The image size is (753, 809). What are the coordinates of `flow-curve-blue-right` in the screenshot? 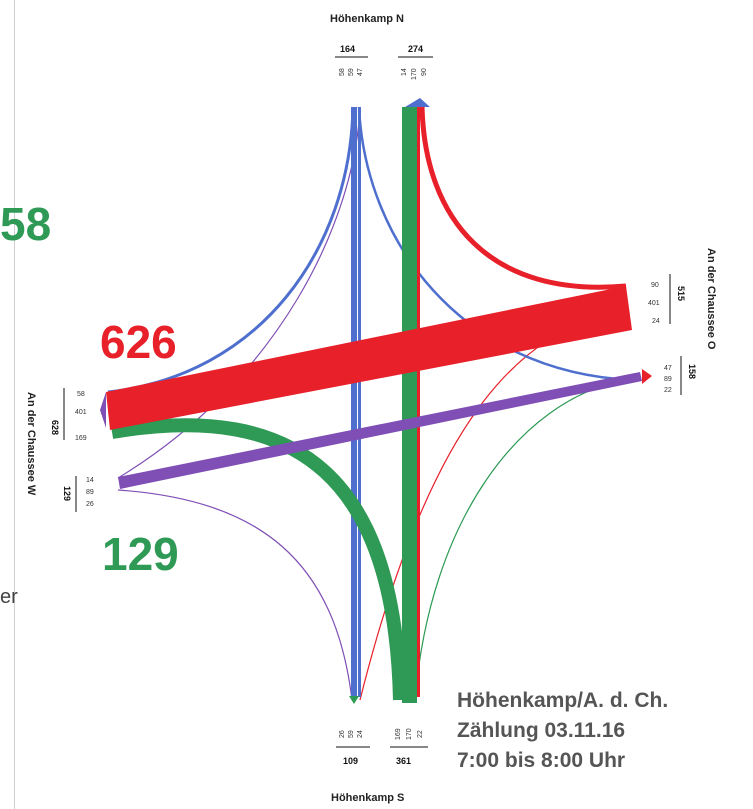 It's located at (495, 244).